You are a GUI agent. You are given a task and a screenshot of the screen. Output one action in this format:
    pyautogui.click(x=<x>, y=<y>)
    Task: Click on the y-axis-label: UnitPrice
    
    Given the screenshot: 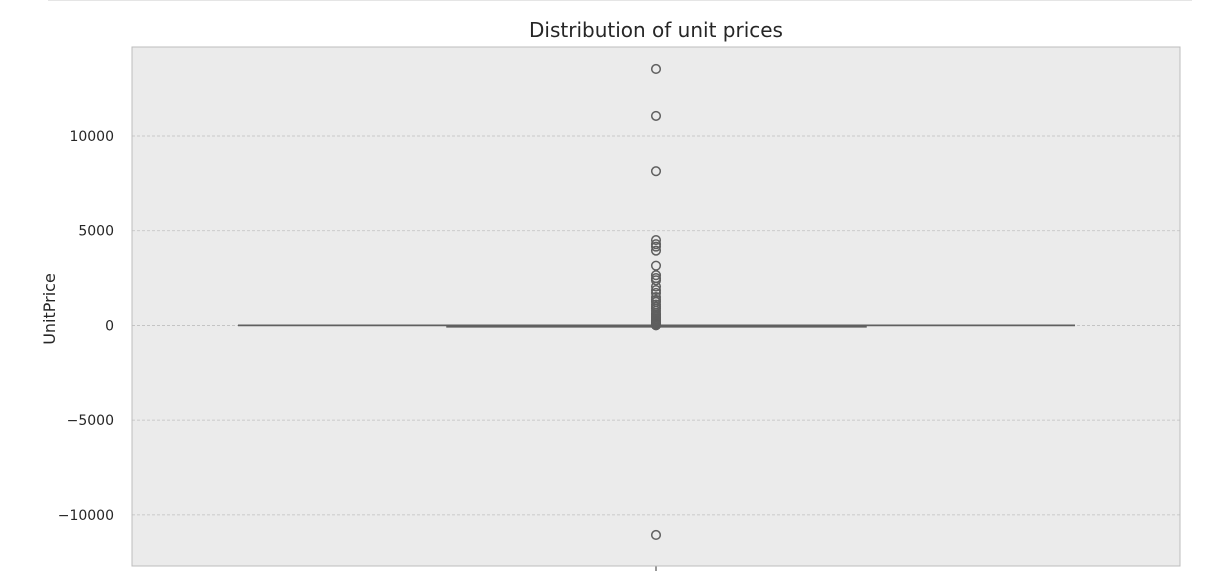 What is the action you would take?
    pyautogui.click(x=49, y=309)
    